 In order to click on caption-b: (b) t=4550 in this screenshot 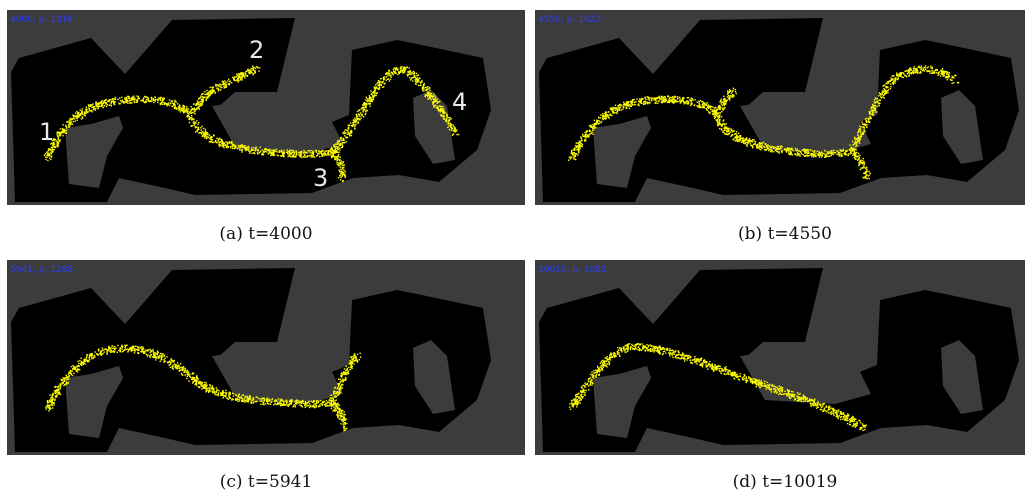, I will do `click(785, 234)`.